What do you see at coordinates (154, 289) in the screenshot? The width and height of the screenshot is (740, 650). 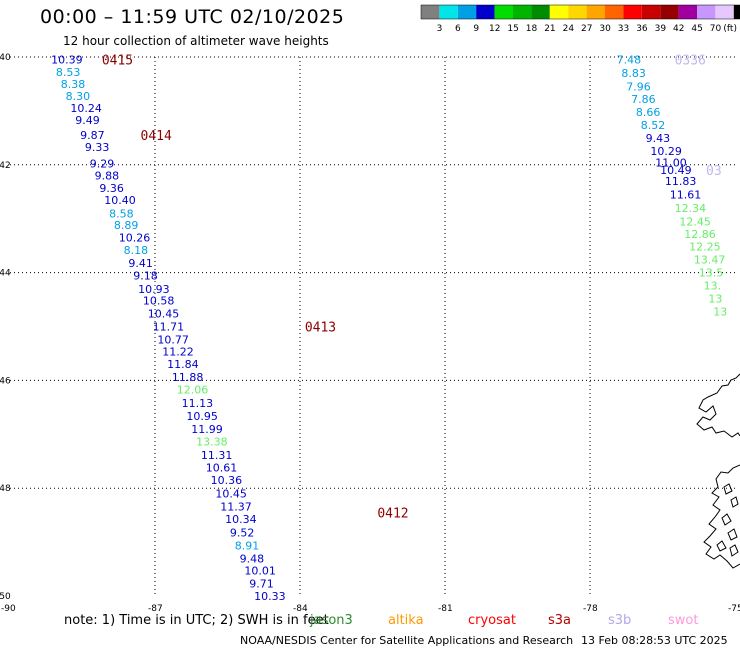 I see `swh-value: 10.93` at bounding box center [154, 289].